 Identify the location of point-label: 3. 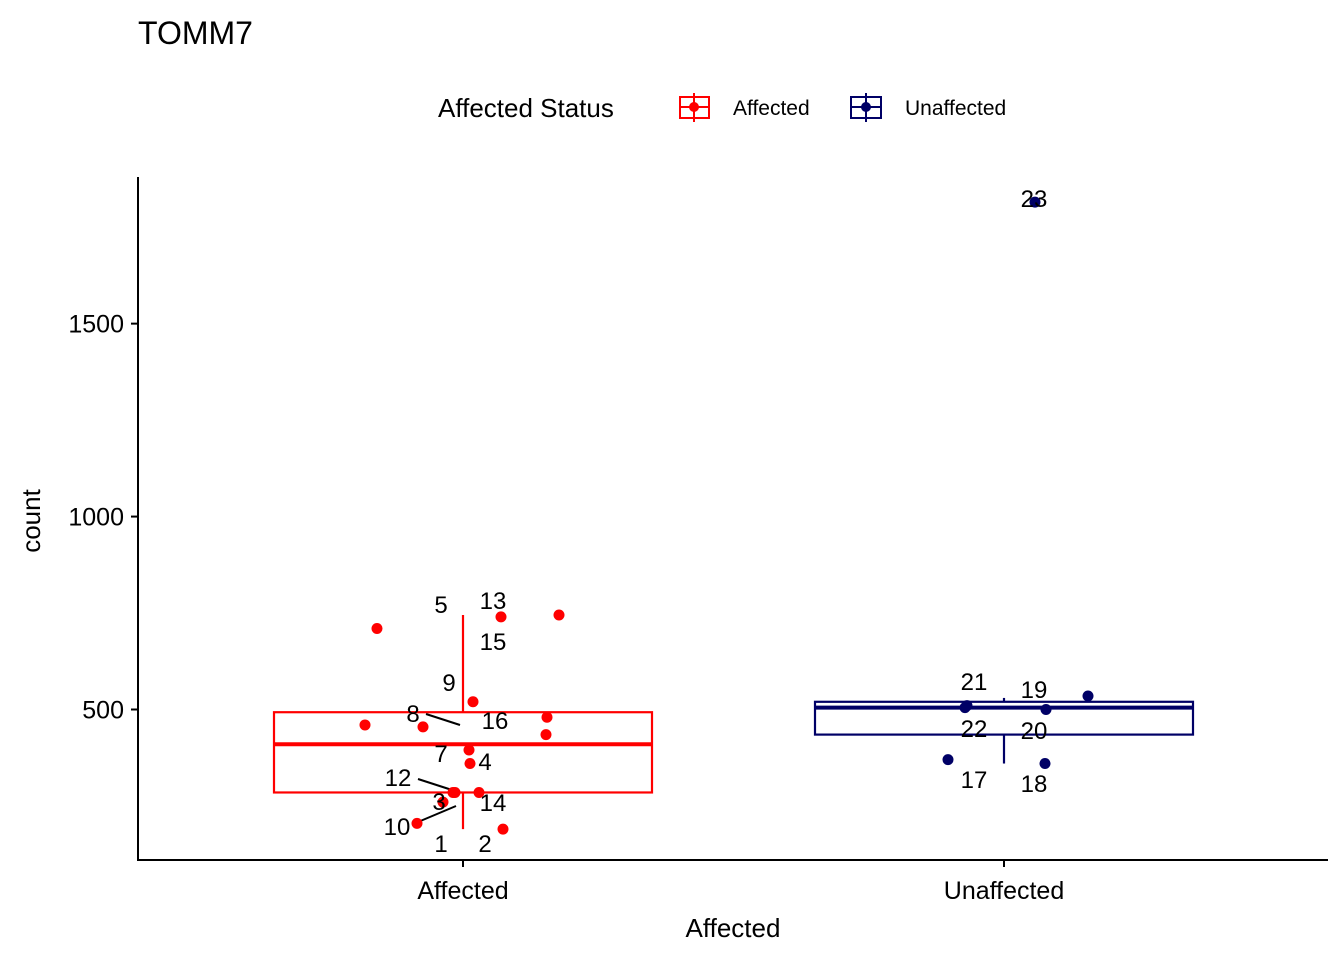
(438, 802).